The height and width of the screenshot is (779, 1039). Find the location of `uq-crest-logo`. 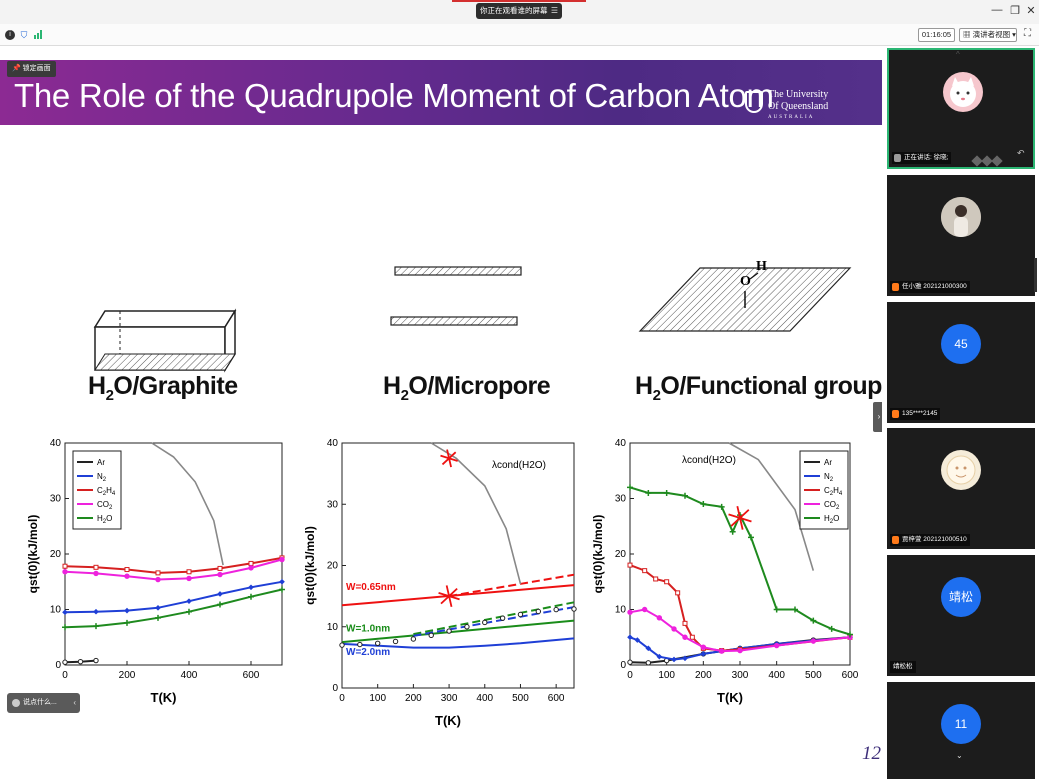

uq-crest-logo is located at coordinates (754, 102).